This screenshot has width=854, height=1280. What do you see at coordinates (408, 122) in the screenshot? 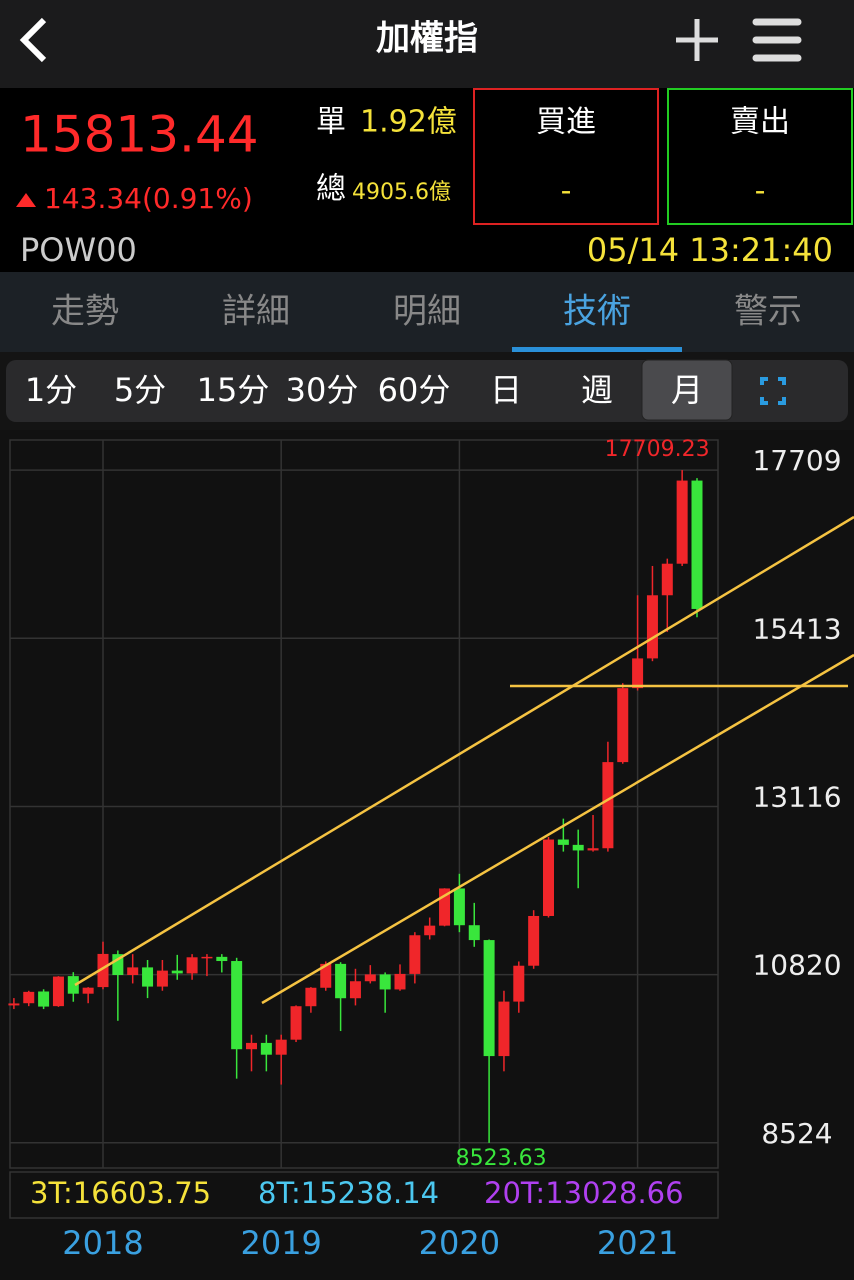
I see `single-value: 1.92億` at bounding box center [408, 122].